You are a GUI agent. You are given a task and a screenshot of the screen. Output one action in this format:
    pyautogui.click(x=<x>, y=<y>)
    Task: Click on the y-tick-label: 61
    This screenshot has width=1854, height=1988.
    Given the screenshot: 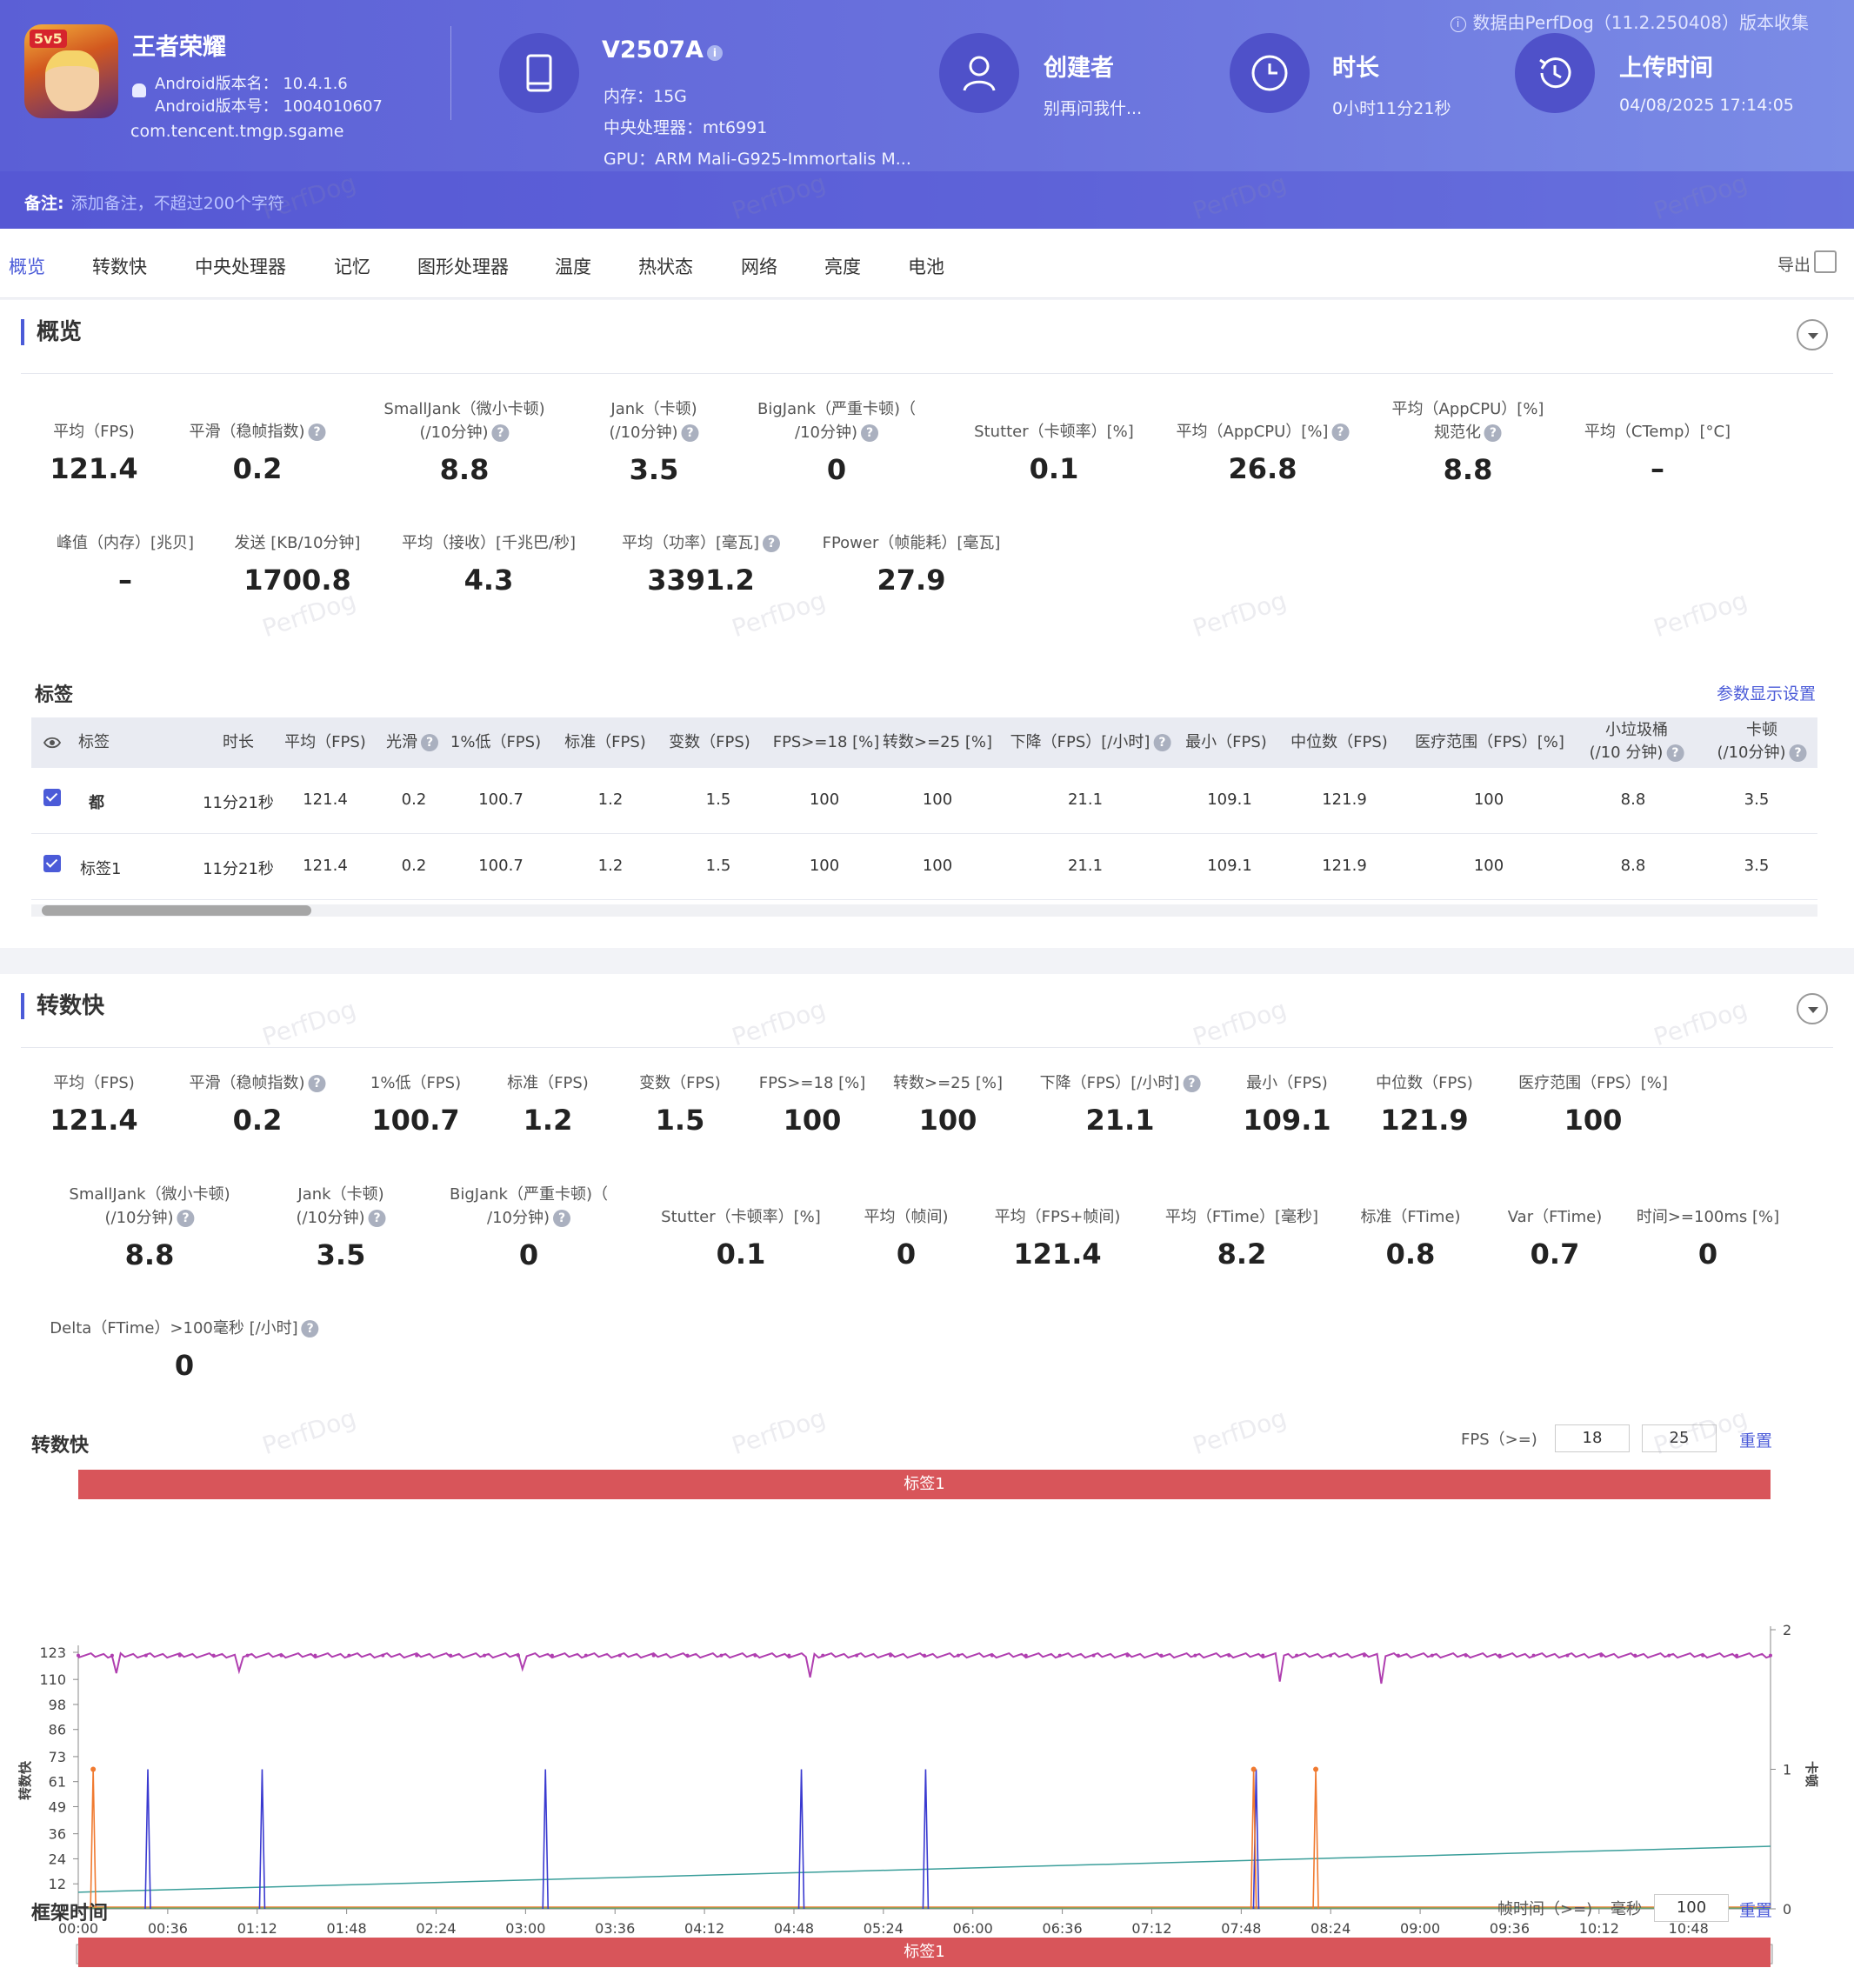 What is the action you would take?
    pyautogui.click(x=57, y=1782)
    